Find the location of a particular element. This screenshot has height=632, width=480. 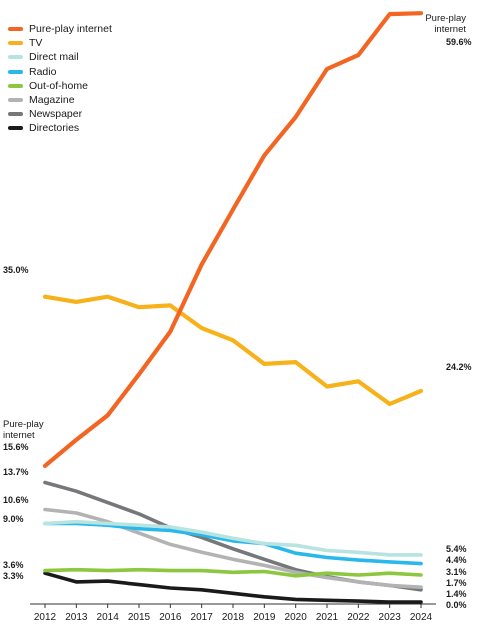

x-tick-label: 2016 is located at coordinates (170, 617).